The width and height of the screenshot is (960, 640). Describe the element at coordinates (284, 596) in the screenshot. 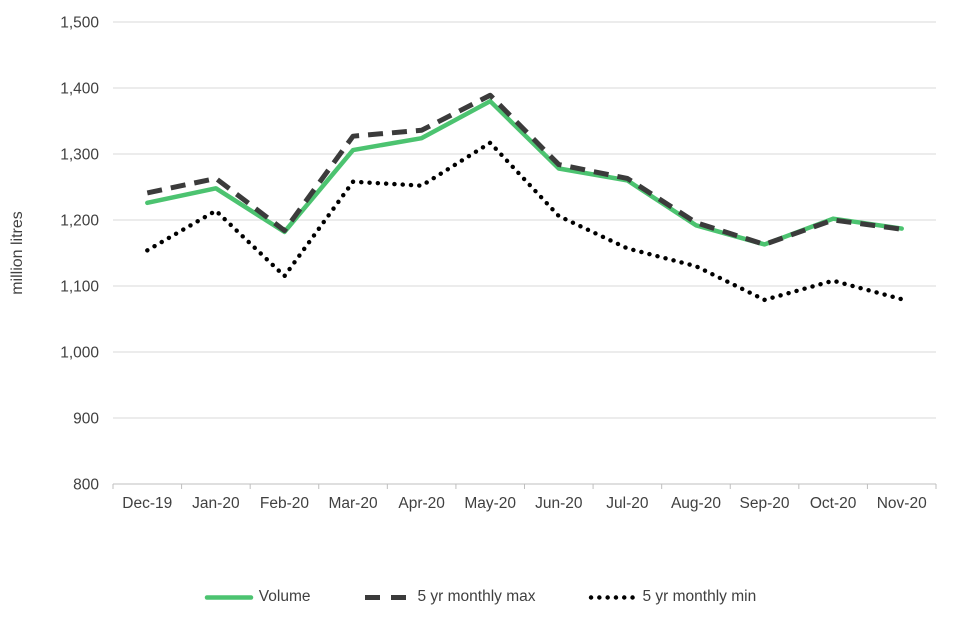

I see `legend-label: Volume` at that location.